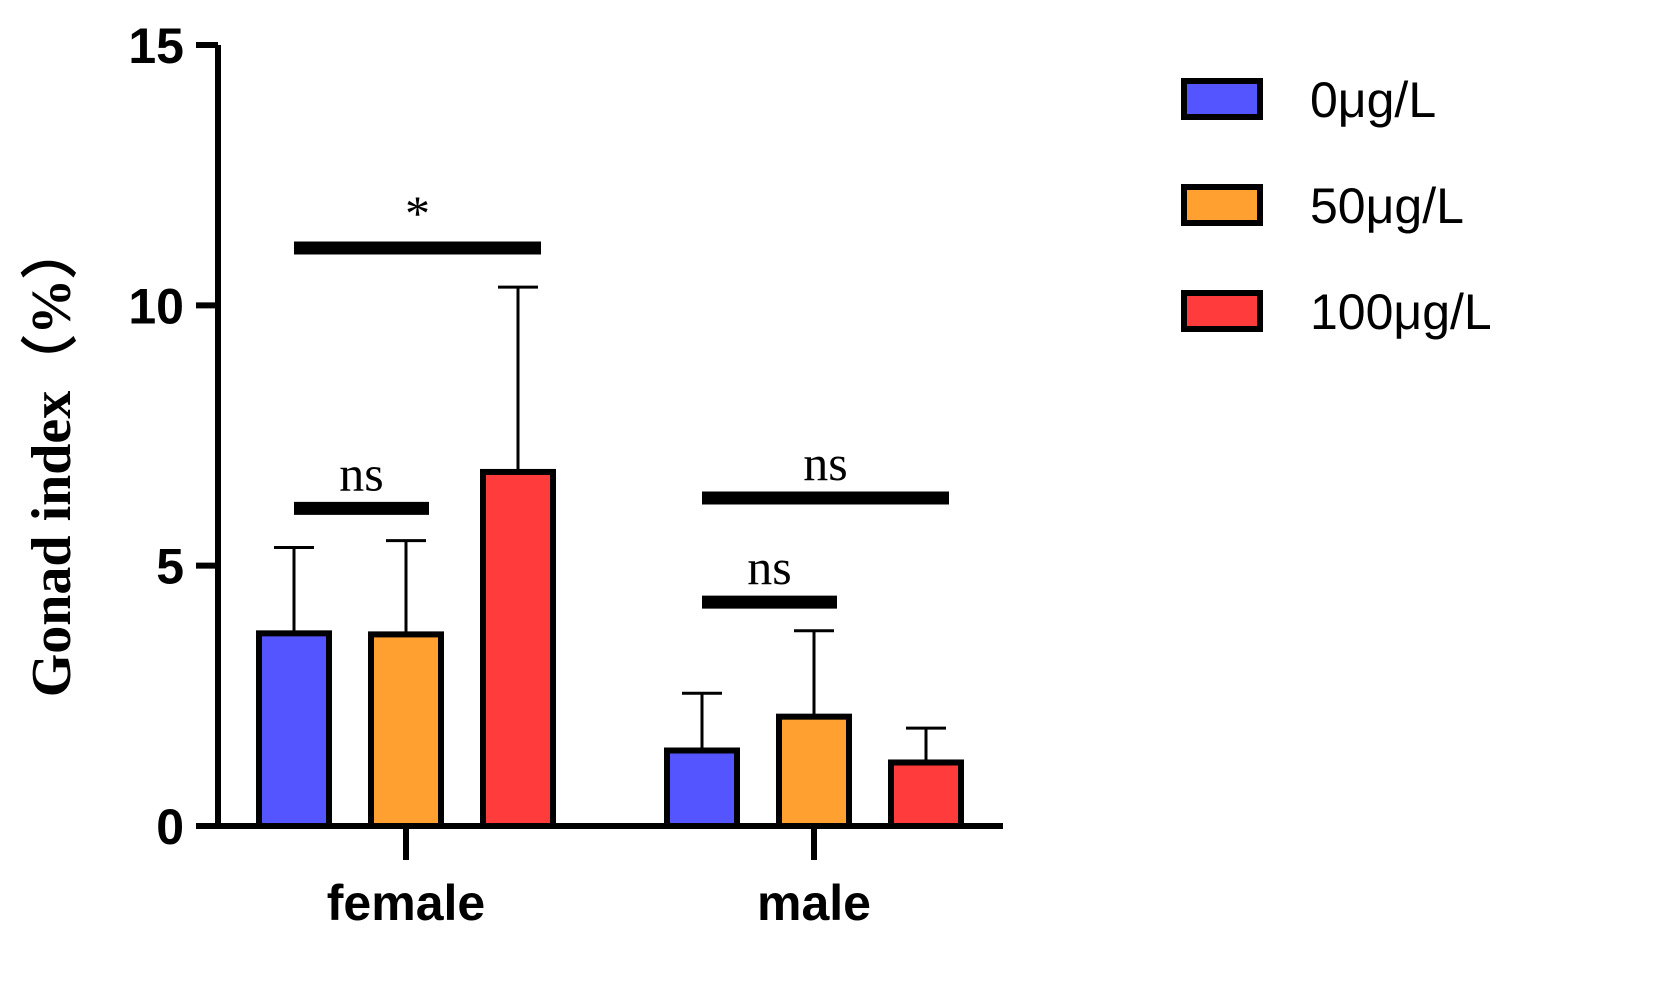 This screenshot has width=1659, height=1002. I want to click on legend: 0μg/L 50μg/L 100μg/L, so click(1336, 206).